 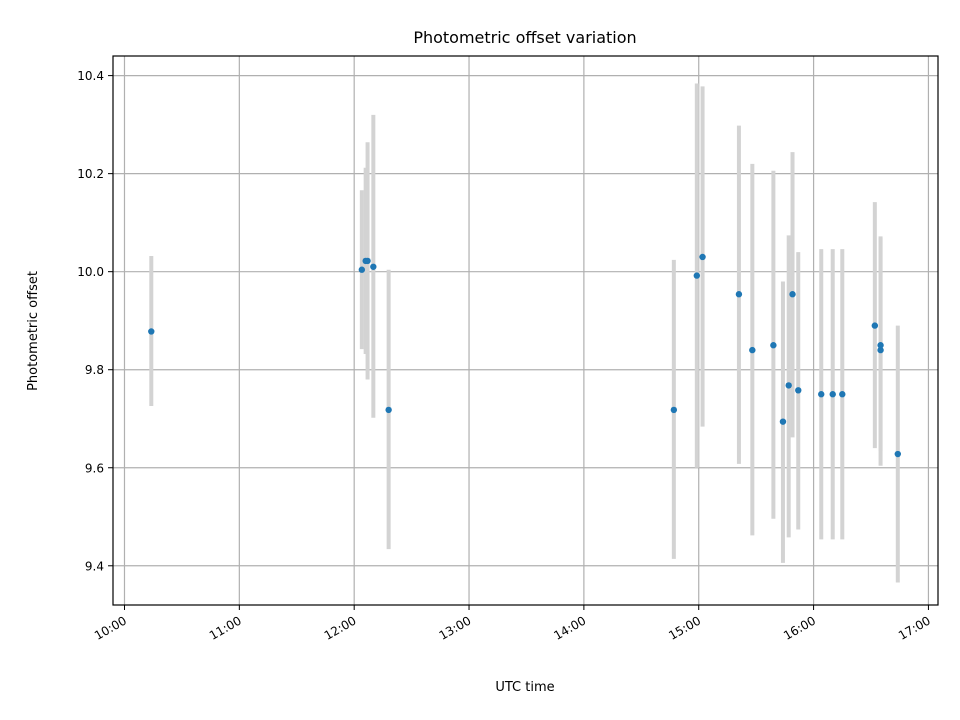 I want to click on y-tick-label: 10.4, so click(x=90, y=76).